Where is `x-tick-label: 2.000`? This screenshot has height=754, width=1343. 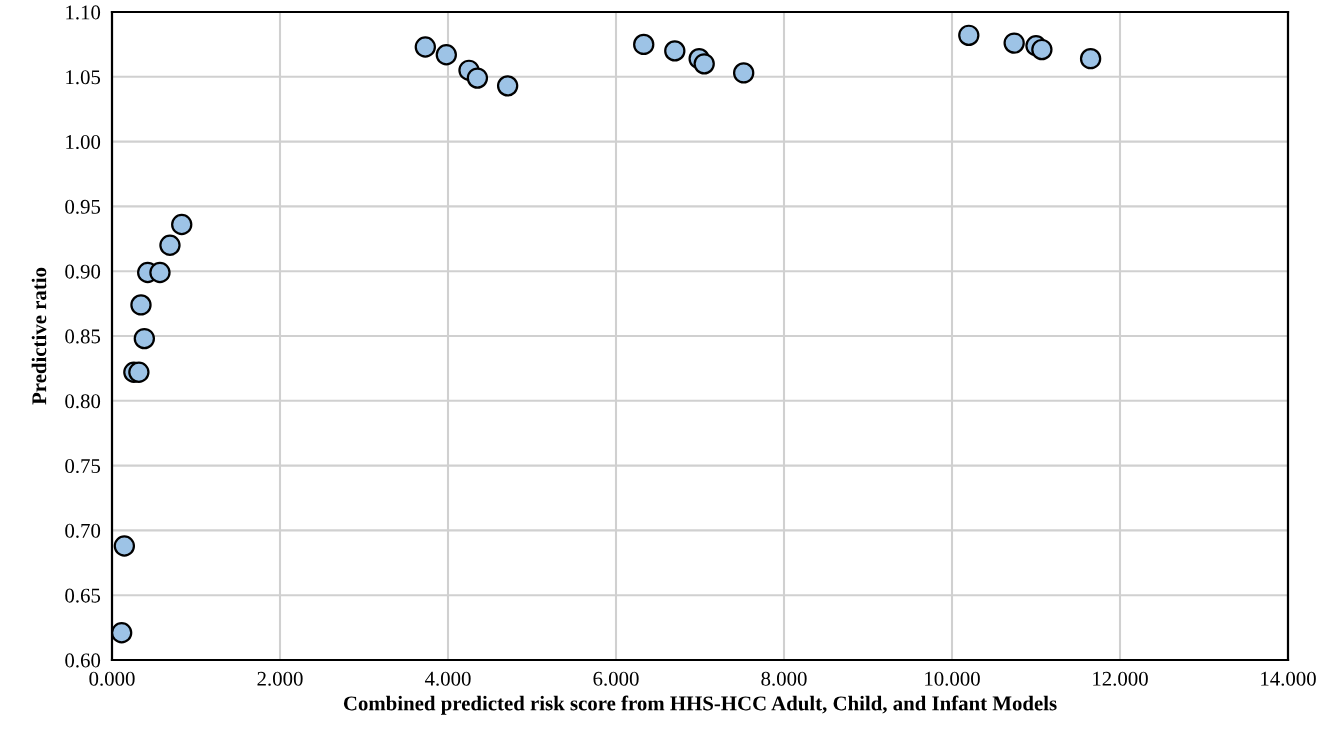 x-tick-label: 2.000 is located at coordinates (280, 678).